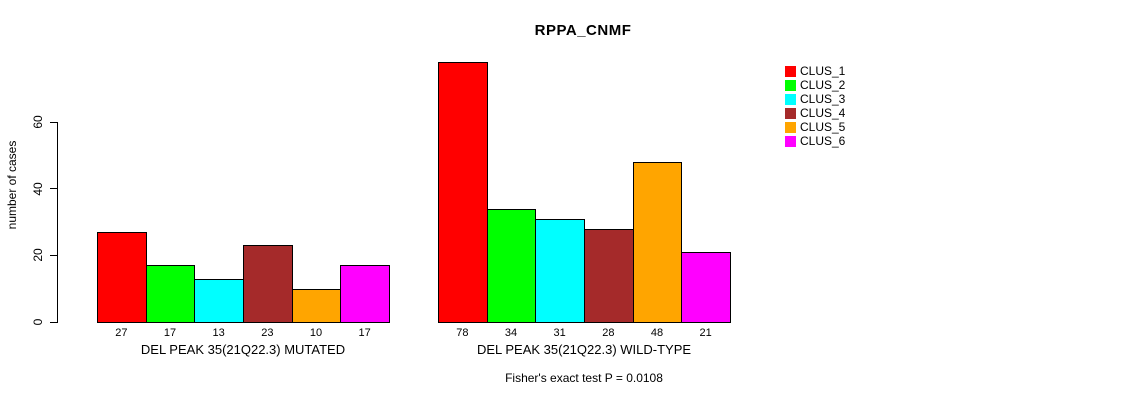 The width and height of the screenshot is (1140, 400). Describe the element at coordinates (609, 275) in the screenshot. I see `bar-clus_4-group2` at that location.